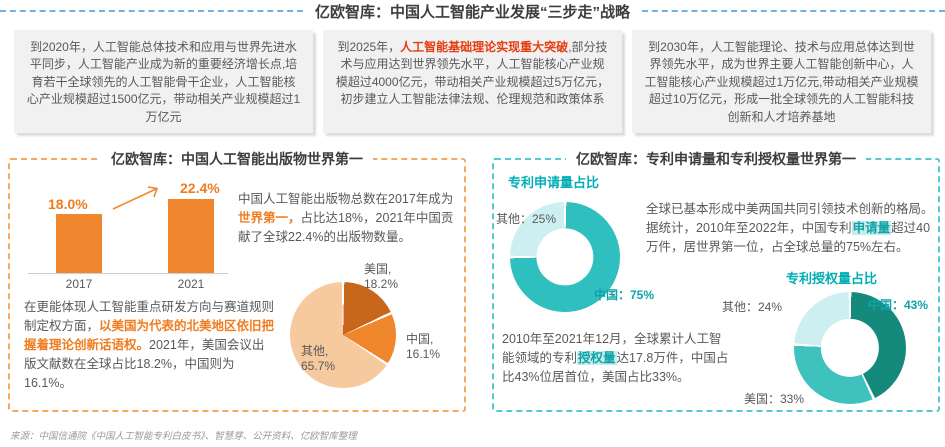  Describe the element at coordinates (612, 348) in the screenshot. I see `pat-p2-pre: 2010年至2021年12月，全球累计人工智能领域的专利` at that location.